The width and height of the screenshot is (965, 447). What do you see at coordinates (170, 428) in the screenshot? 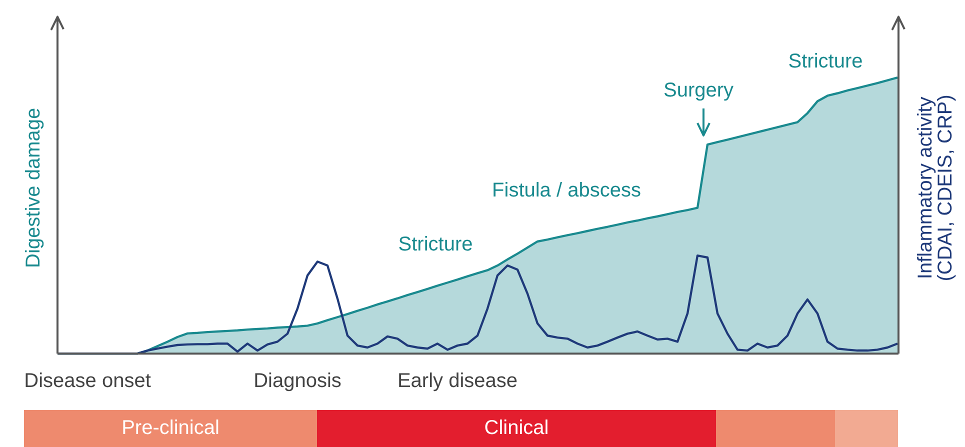
I see `picture-phase-bar: Pre-clinical` at bounding box center [170, 428].